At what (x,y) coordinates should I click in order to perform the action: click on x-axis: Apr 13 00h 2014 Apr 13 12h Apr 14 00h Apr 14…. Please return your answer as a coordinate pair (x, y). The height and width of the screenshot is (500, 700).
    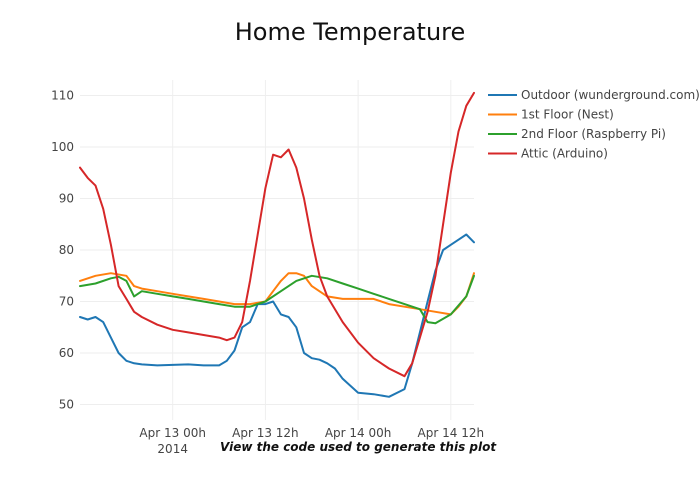
    Looking at the image, I should click on (311, 441).